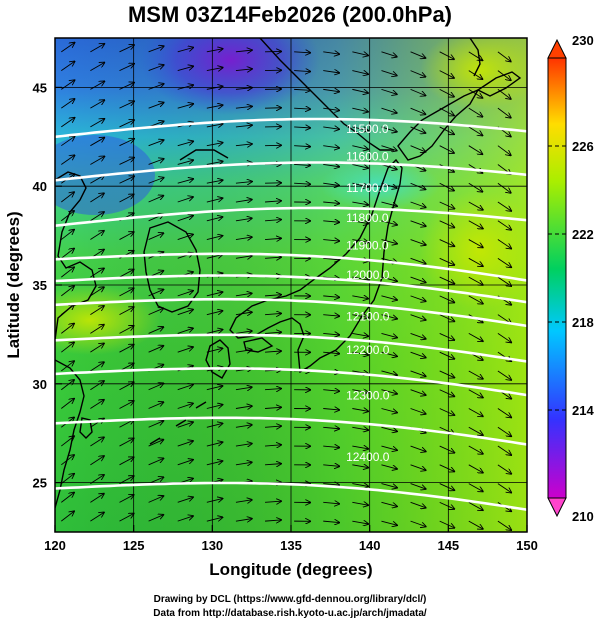 This screenshot has width=599, height=625. I want to click on contour-label: 12200.0, so click(368, 350).